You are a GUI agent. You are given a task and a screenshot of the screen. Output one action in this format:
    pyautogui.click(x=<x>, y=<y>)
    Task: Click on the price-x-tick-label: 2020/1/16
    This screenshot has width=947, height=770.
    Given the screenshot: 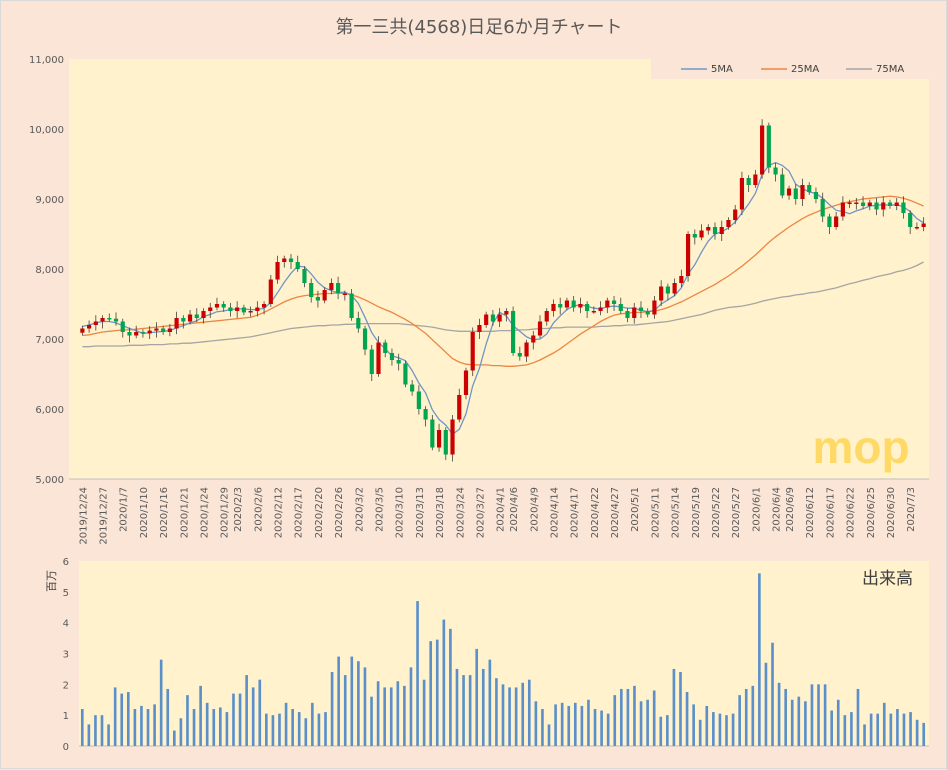 What is the action you would take?
    pyautogui.click(x=164, y=512)
    